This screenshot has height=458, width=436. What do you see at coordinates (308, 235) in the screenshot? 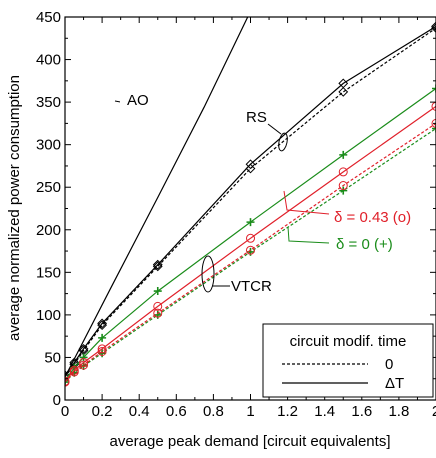
I see `delta-green-leader` at bounding box center [308, 235].